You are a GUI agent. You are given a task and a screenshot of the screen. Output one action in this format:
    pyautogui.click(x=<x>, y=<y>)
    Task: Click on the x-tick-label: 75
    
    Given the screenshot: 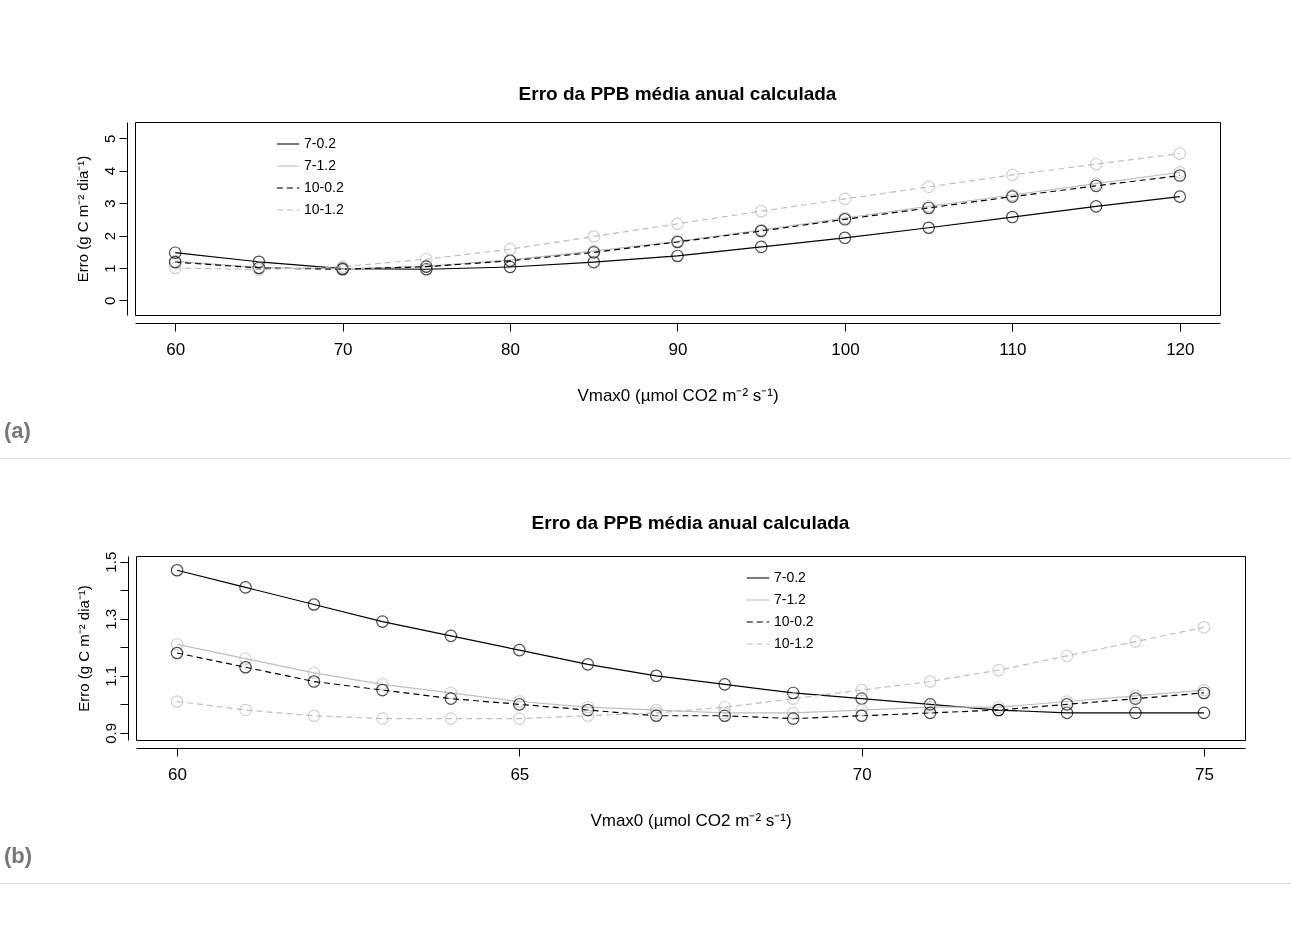 What is the action you would take?
    pyautogui.click(x=1204, y=774)
    